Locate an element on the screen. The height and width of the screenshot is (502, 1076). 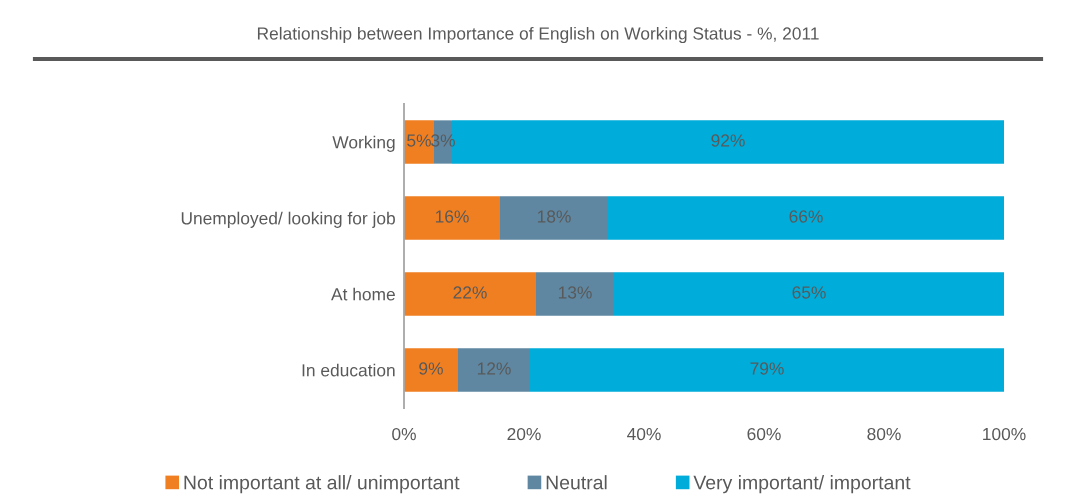
data-label: 66% is located at coordinates (806, 216).